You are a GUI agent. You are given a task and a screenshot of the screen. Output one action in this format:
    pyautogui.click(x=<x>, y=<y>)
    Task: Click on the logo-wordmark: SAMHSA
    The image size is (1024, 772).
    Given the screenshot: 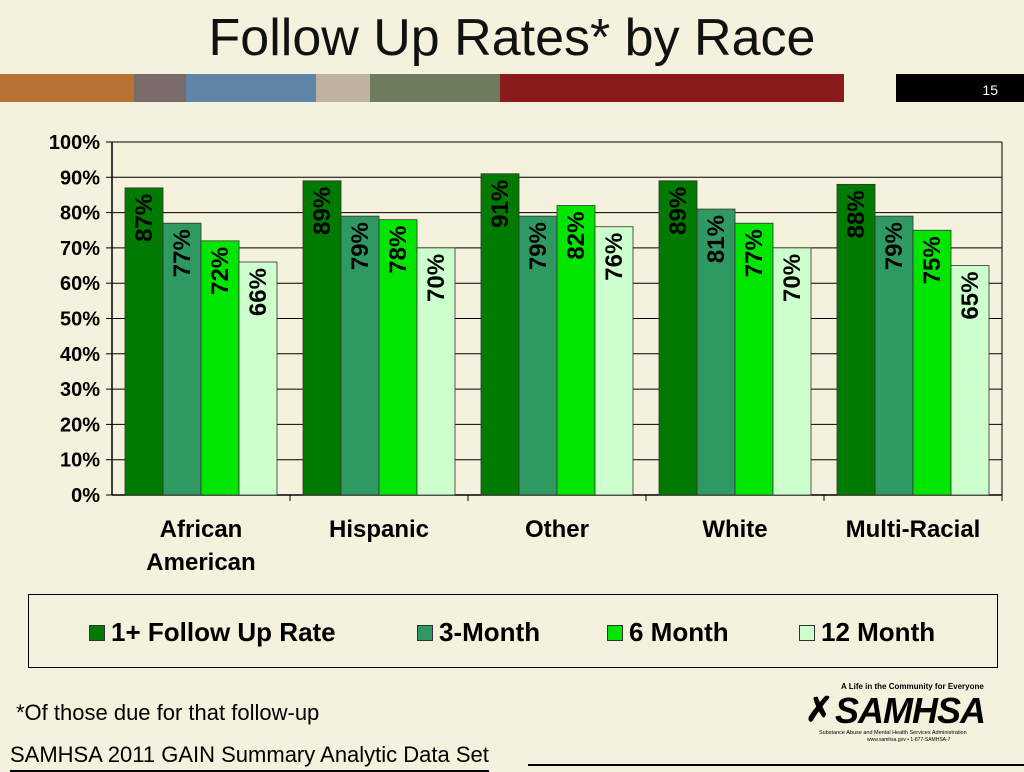 What is the action you would take?
    pyautogui.click(x=910, y=710)
    